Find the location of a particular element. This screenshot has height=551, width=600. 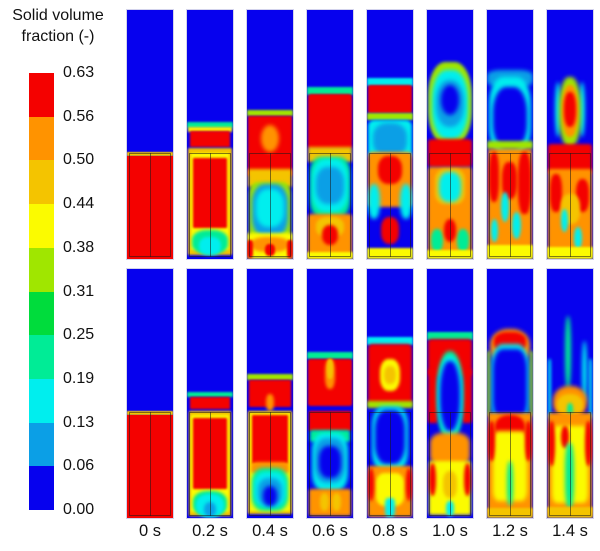

colorbar-segment-spring is located at coordinates (41, 357).